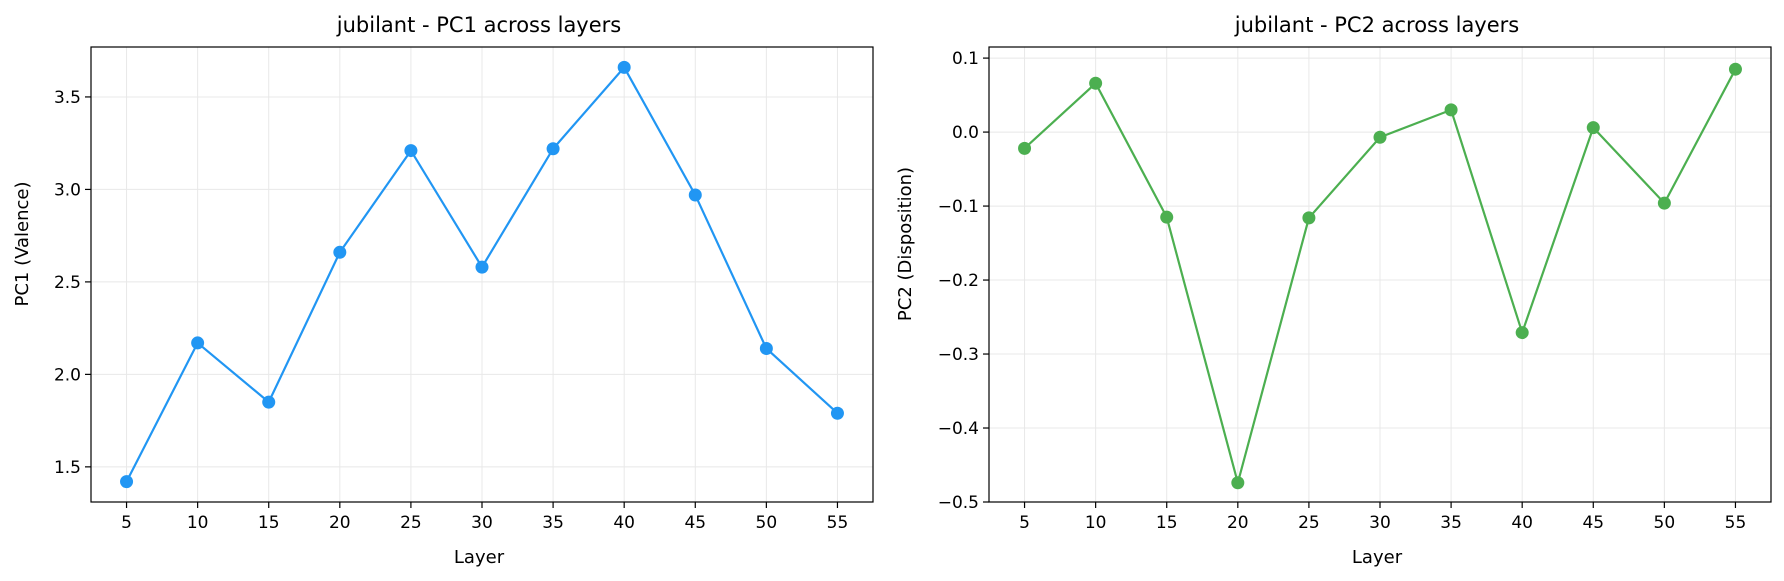 Image resolution: width=1784 pixels, height=581 pixels. What do you see at coordinates (958, 355) in the screenshot?
I see `y-tick-label: −0.3` at bounding box center [958, 355].